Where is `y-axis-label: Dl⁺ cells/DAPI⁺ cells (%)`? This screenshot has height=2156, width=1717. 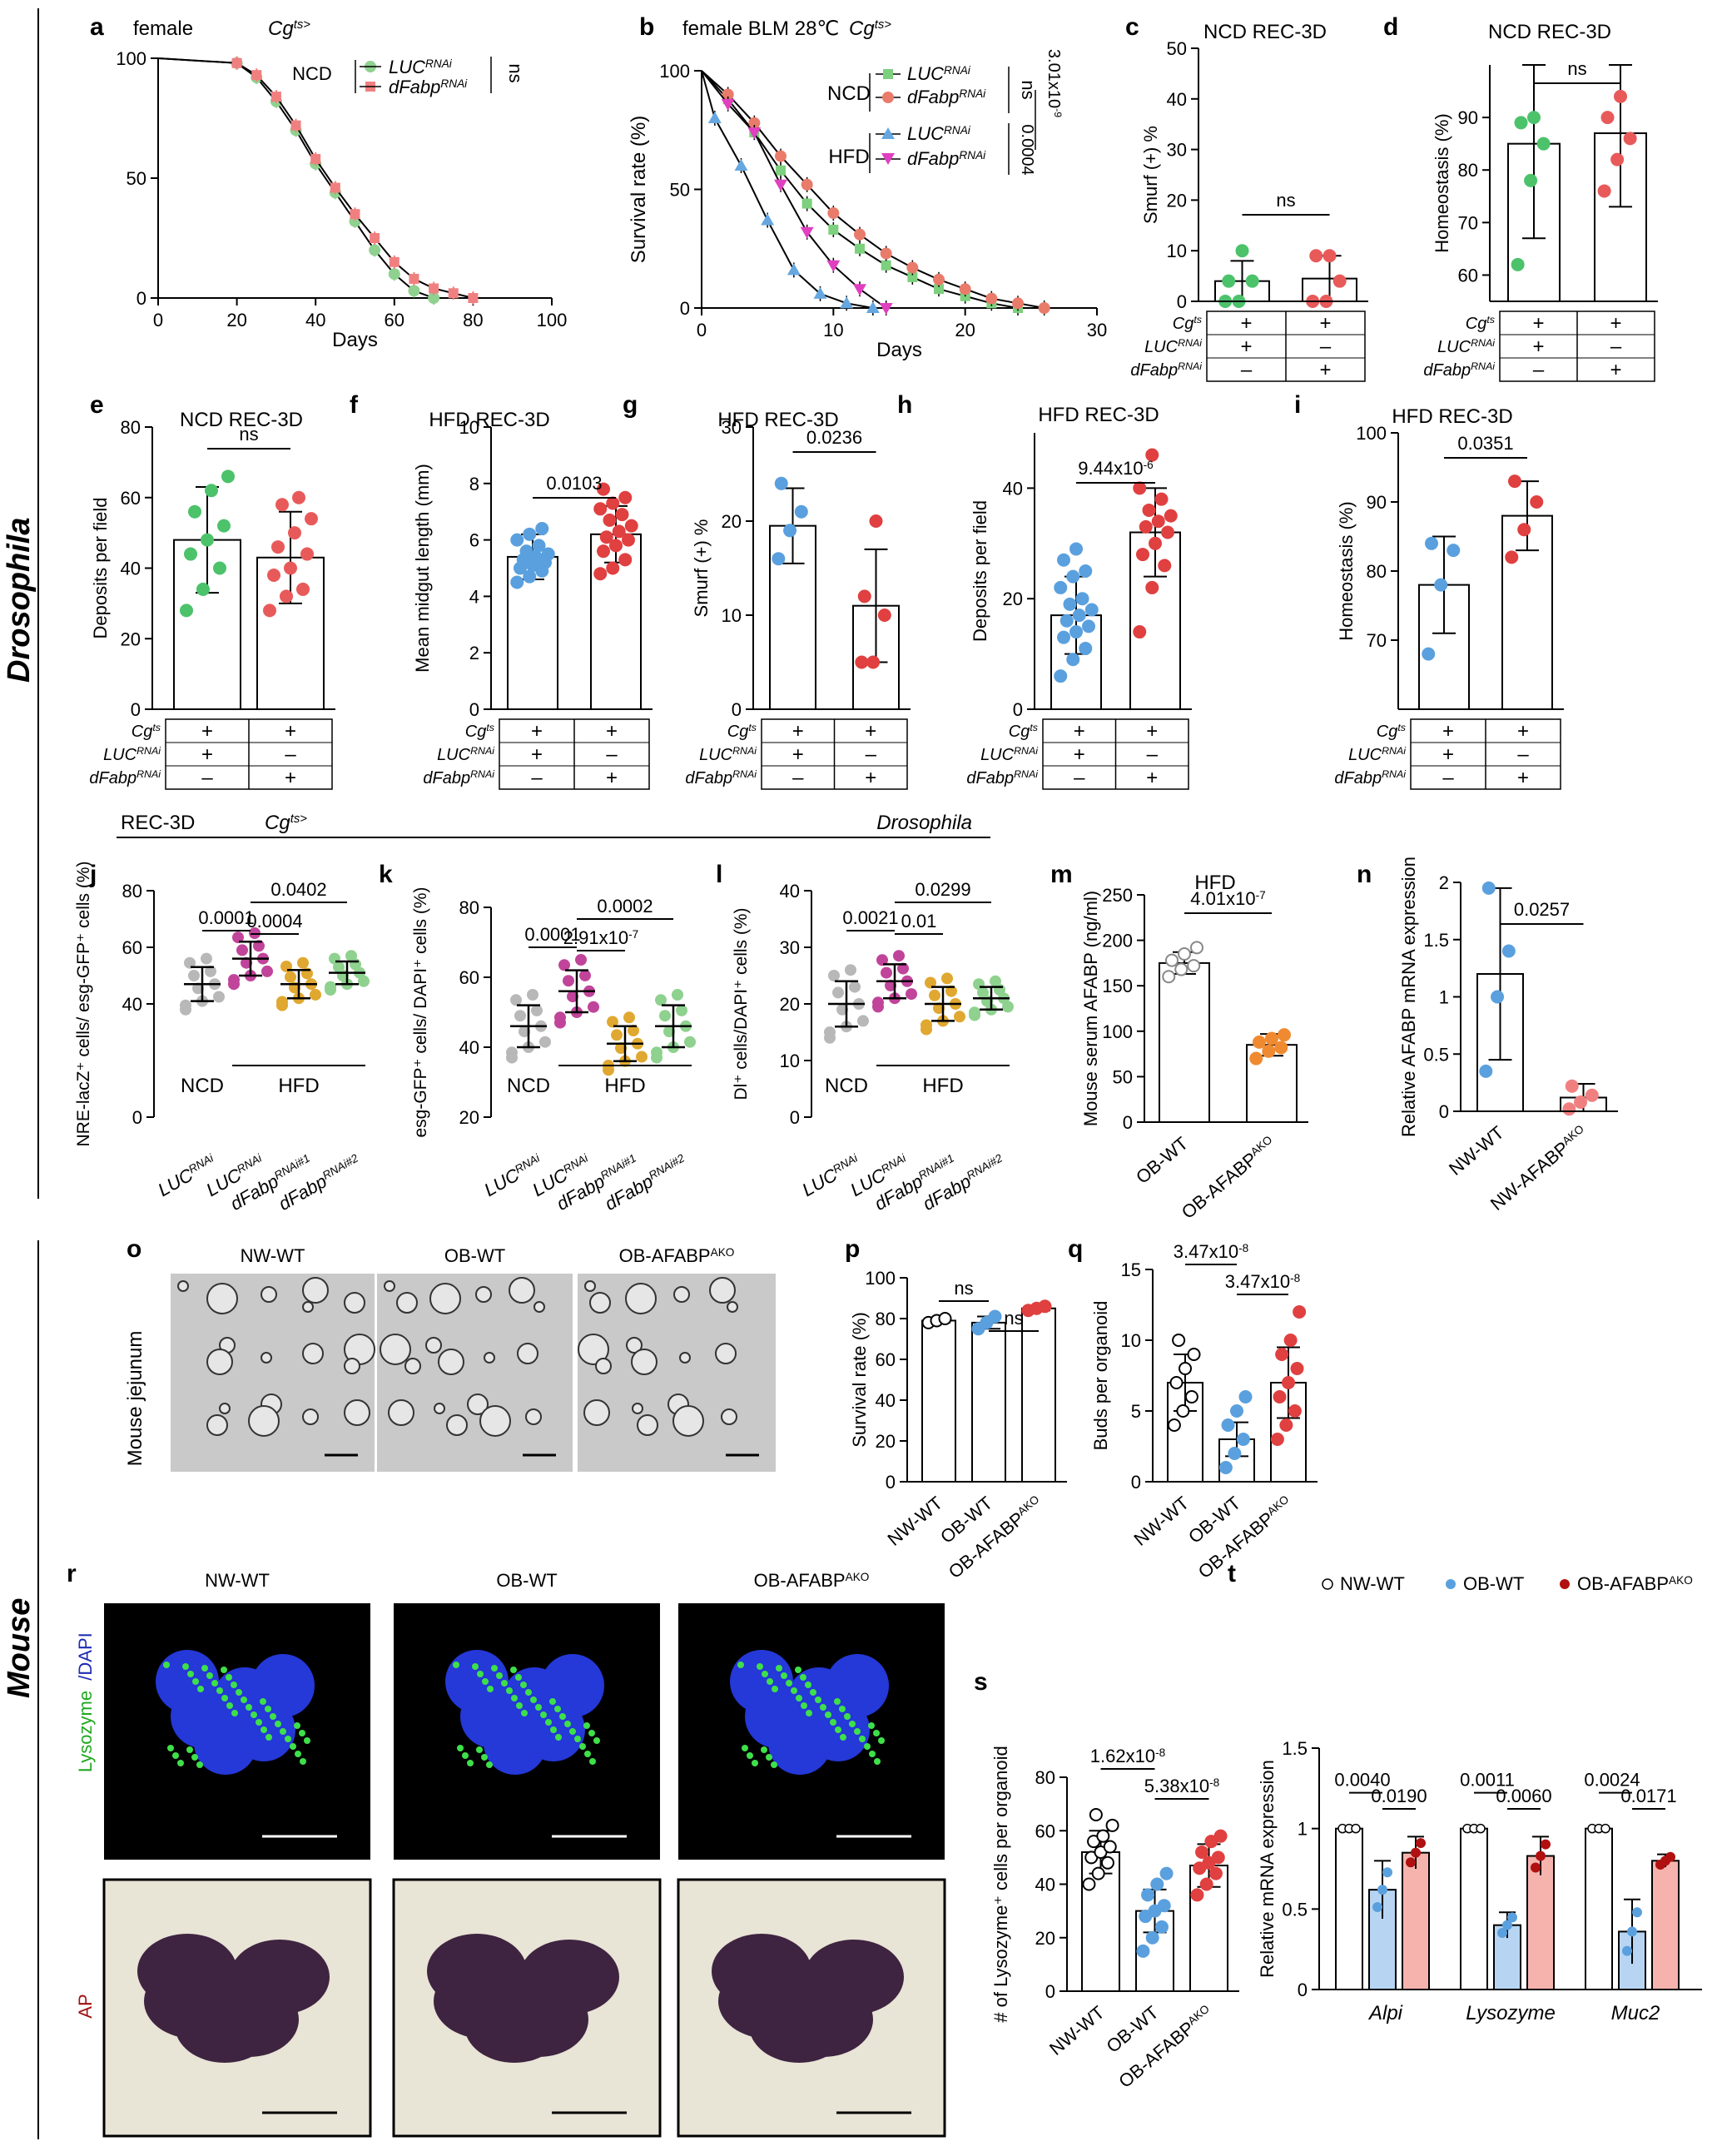 y-axis-label: Dl⁺ cells/DAPI⁺ cells (%) is located at coordinates (741, 1003).